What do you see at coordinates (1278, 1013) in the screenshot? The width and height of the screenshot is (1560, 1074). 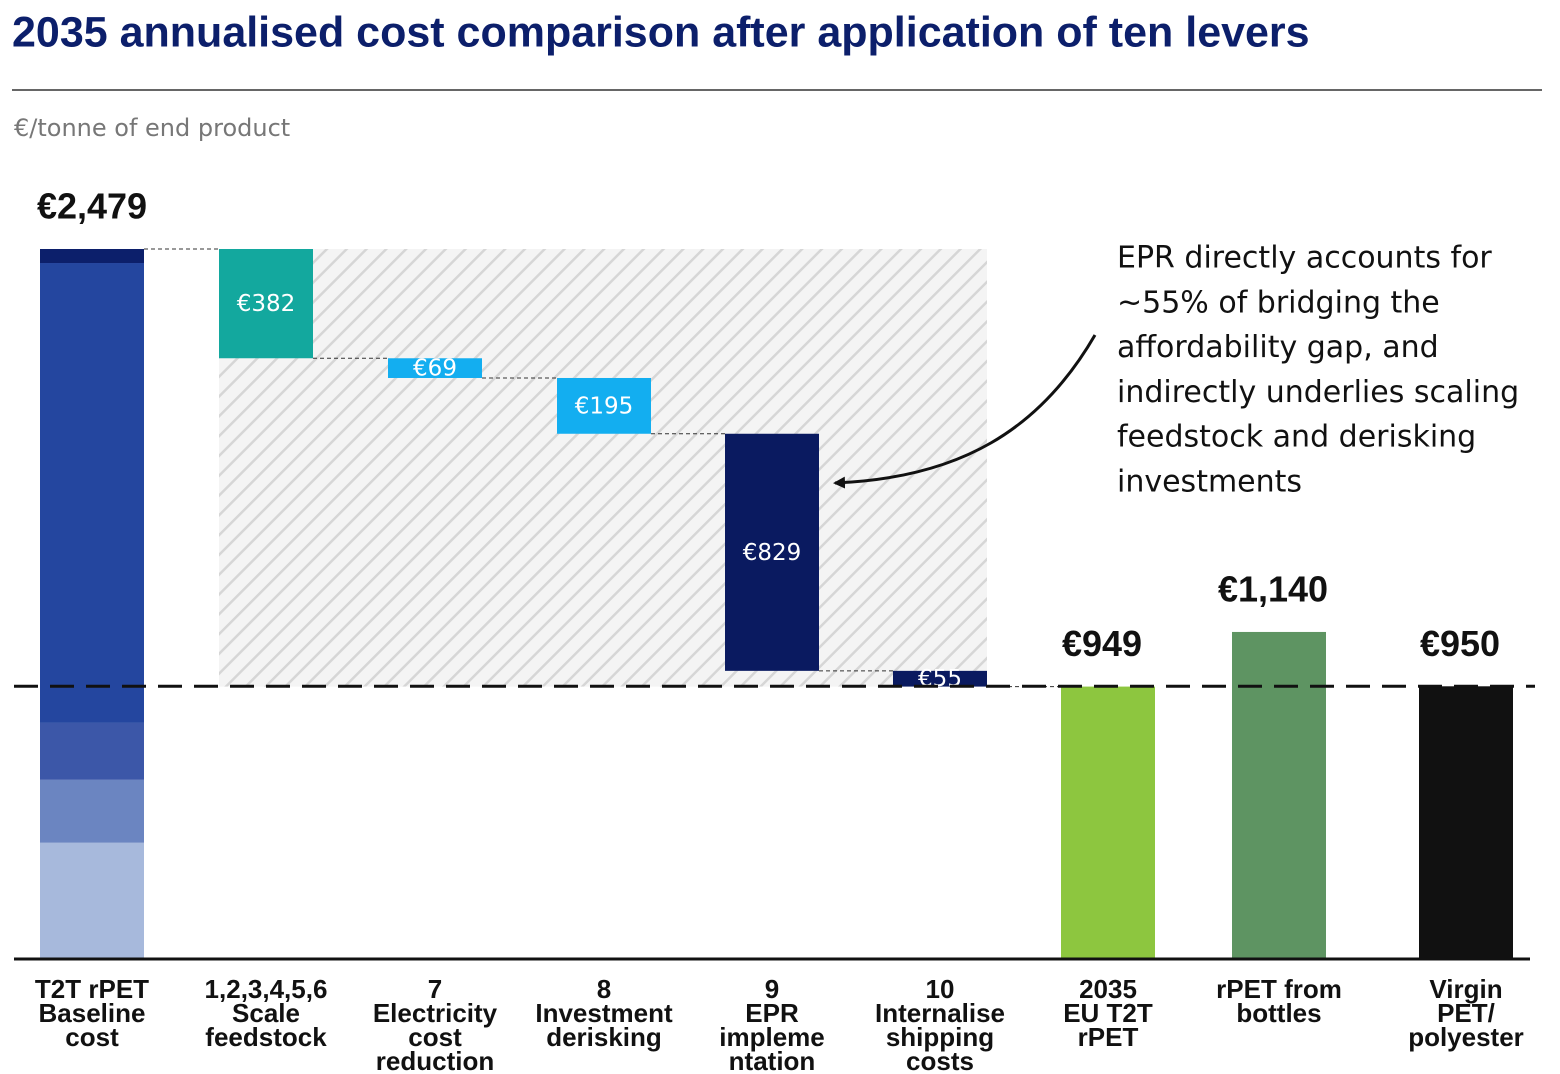 I see `x-tick-label: bottles` at bounding box center [1278, 1013].